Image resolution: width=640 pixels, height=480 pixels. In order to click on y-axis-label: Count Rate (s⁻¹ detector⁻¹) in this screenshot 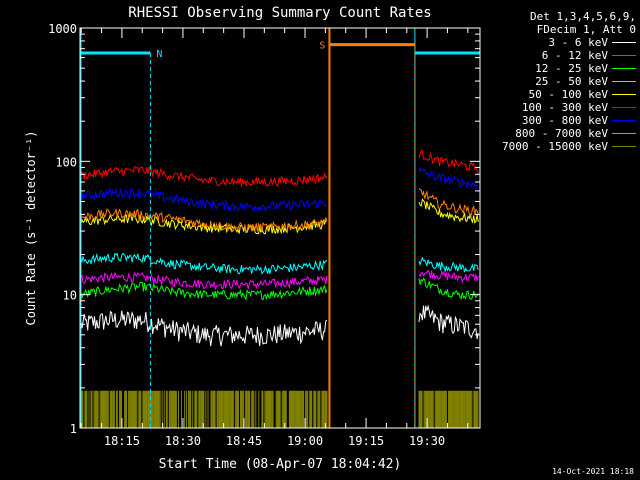, I will do `click(31, 227)`.